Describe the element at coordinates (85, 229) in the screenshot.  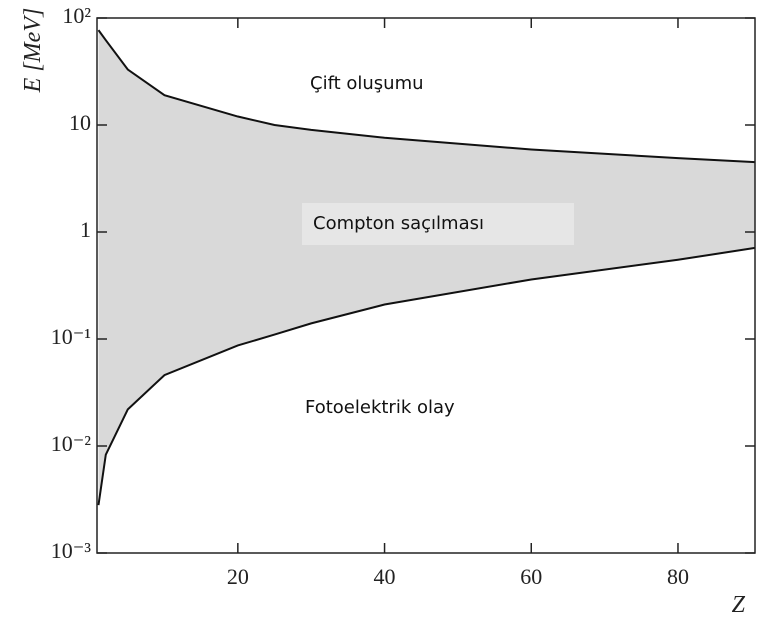
I see `y-tick-label: 1` at that location.